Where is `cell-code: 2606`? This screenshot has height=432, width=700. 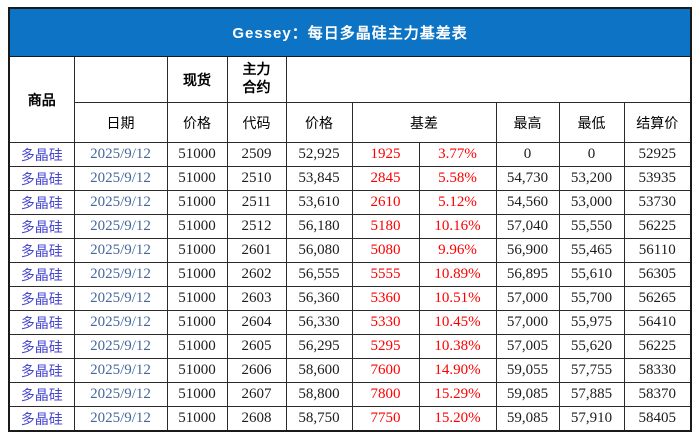 cell-code: 2606 is located at coordinates (256, 370).